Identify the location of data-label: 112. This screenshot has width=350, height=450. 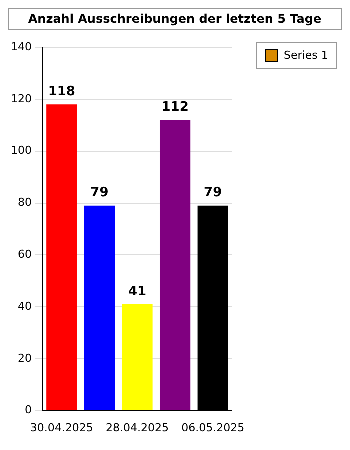
(175, 108).